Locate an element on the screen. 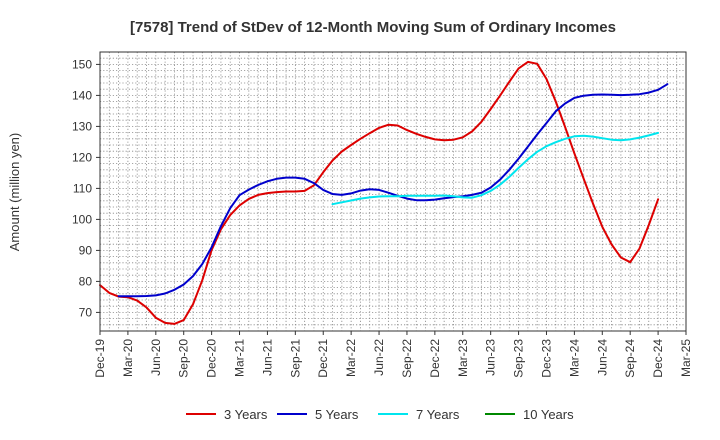  y-tick-label: 100 is located at coordinates (82, 219).